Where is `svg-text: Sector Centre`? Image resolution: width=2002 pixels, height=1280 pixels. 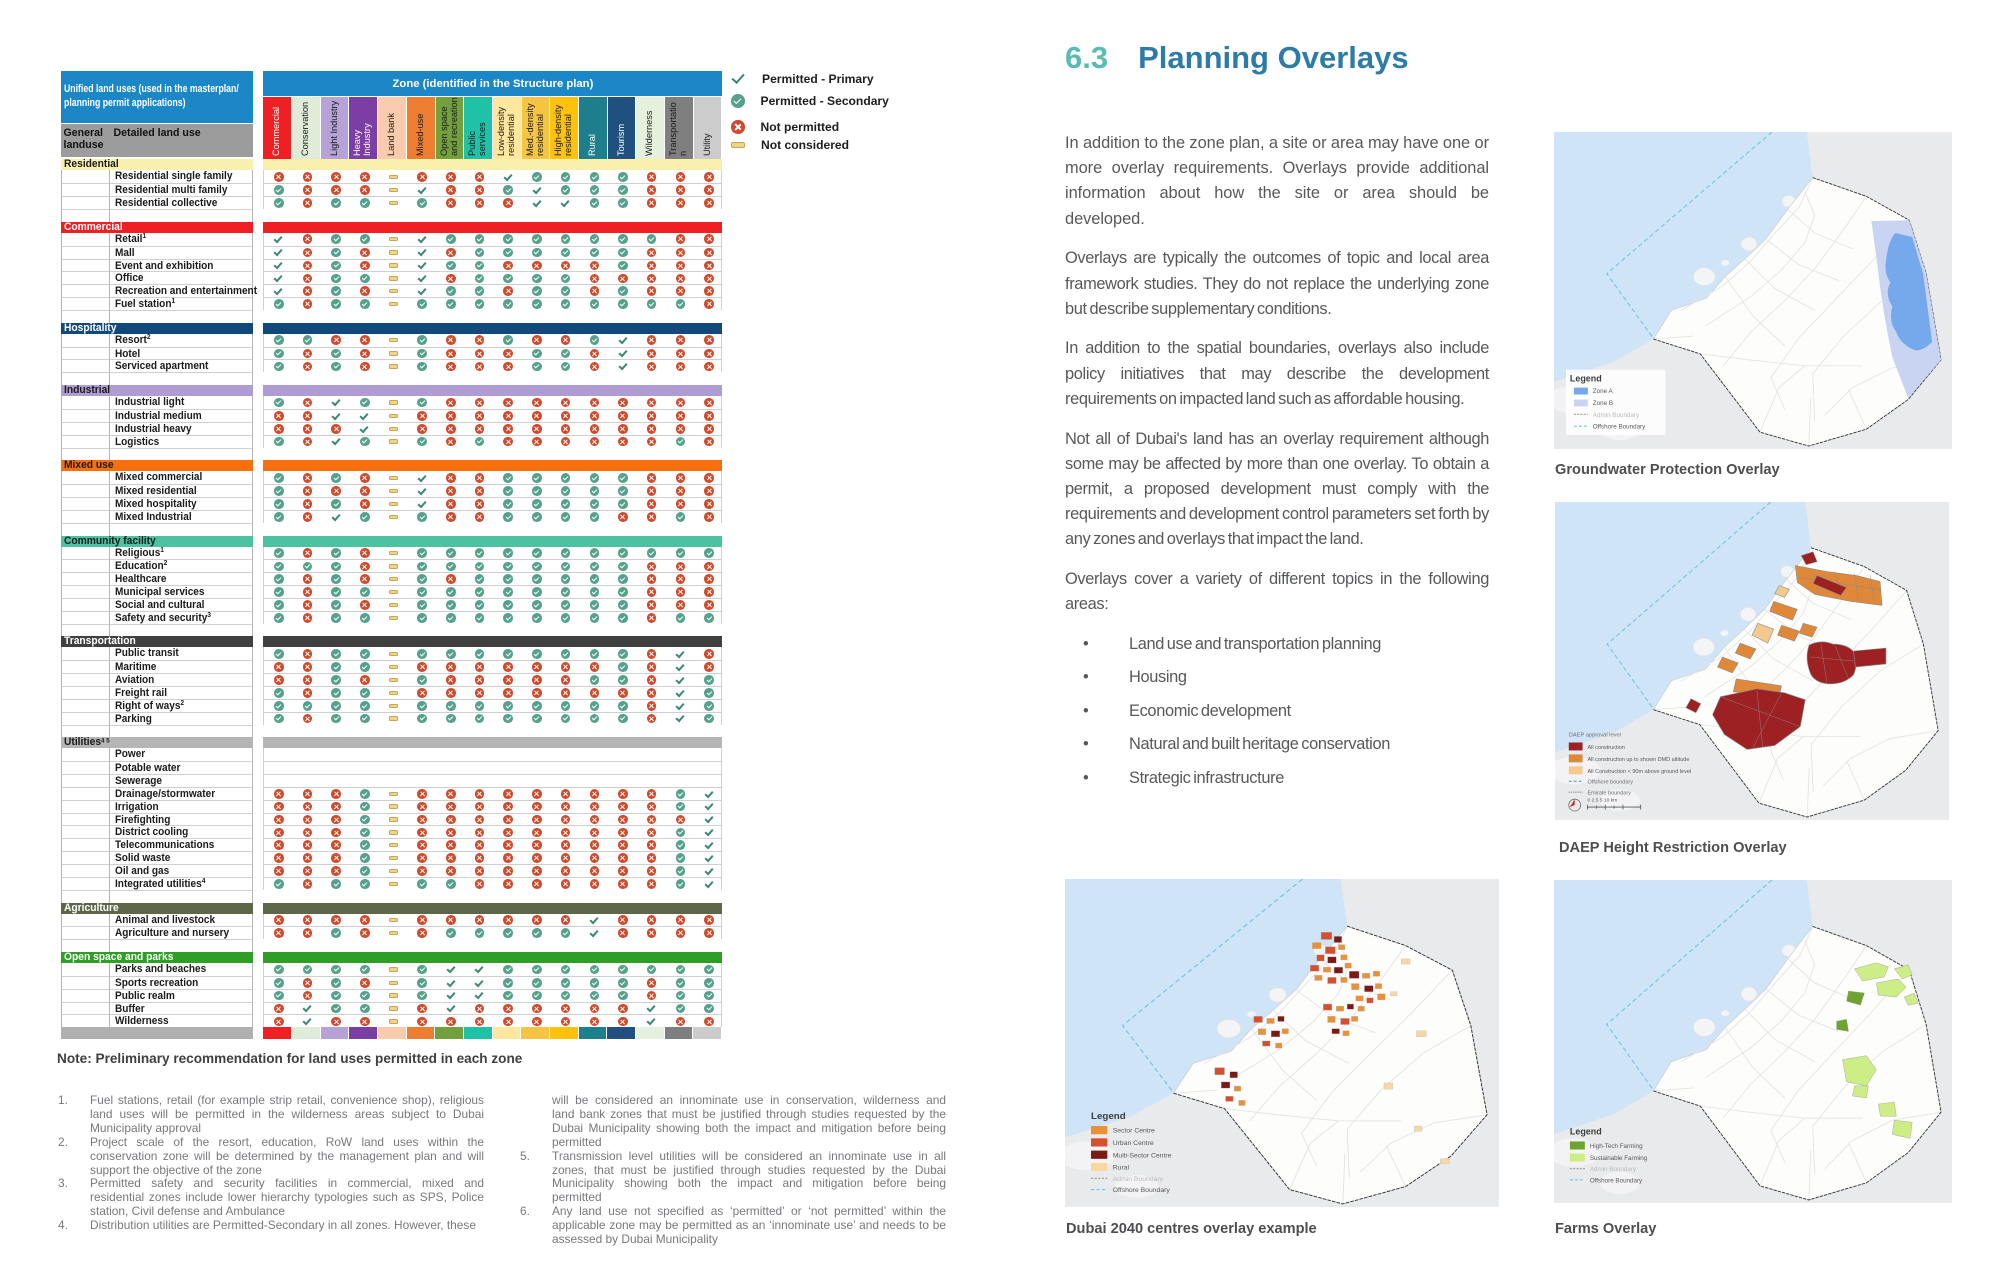
svg-text: Sector Centre is located at coordinates (1134, 1131).